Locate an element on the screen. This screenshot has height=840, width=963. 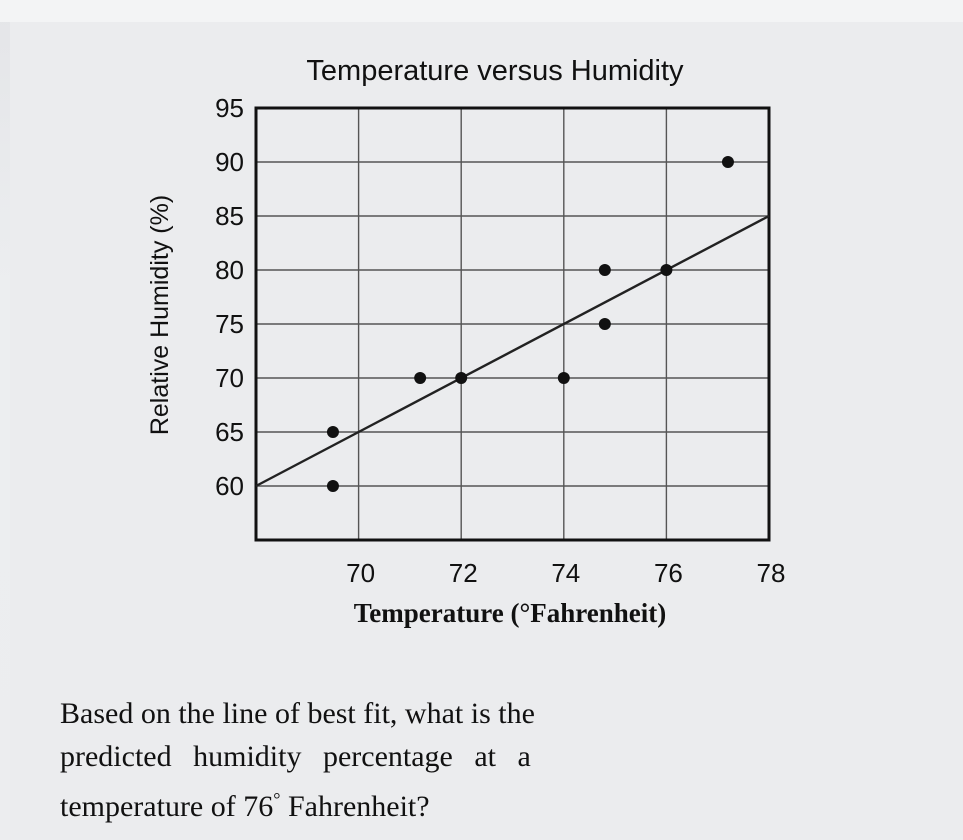
question-line-3: temperature of 76° Fahrenheit? is located at coordinates (336, 803).